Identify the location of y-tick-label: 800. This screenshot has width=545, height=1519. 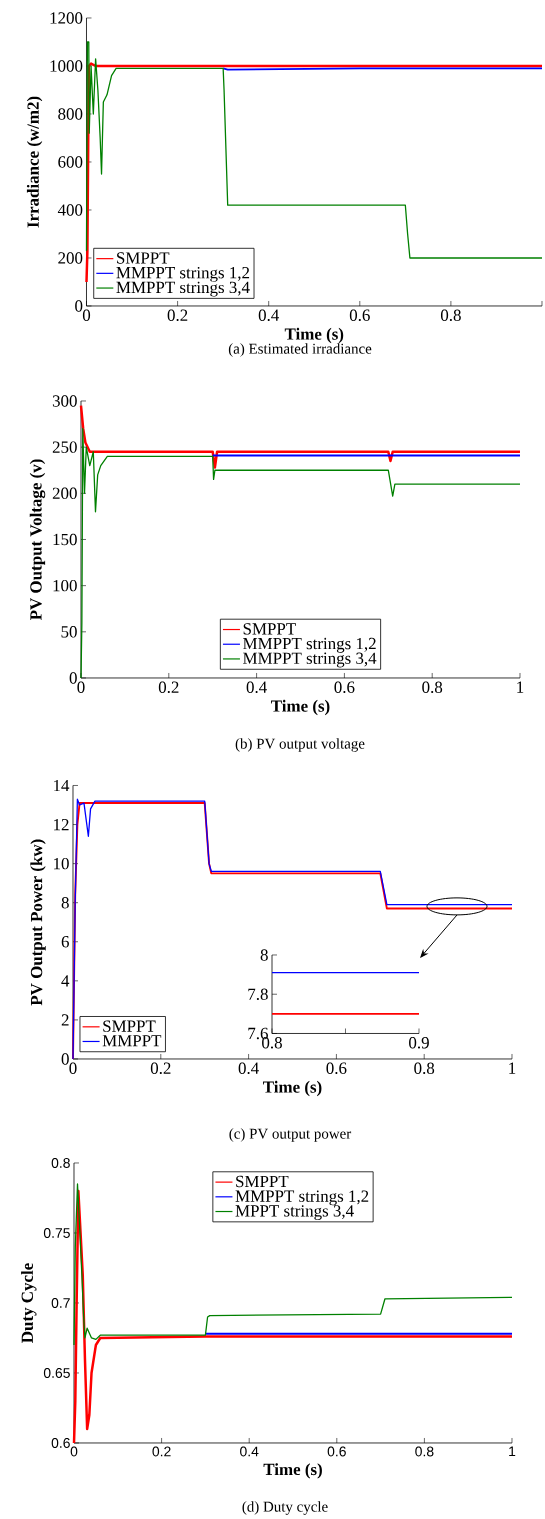
(70, 114).